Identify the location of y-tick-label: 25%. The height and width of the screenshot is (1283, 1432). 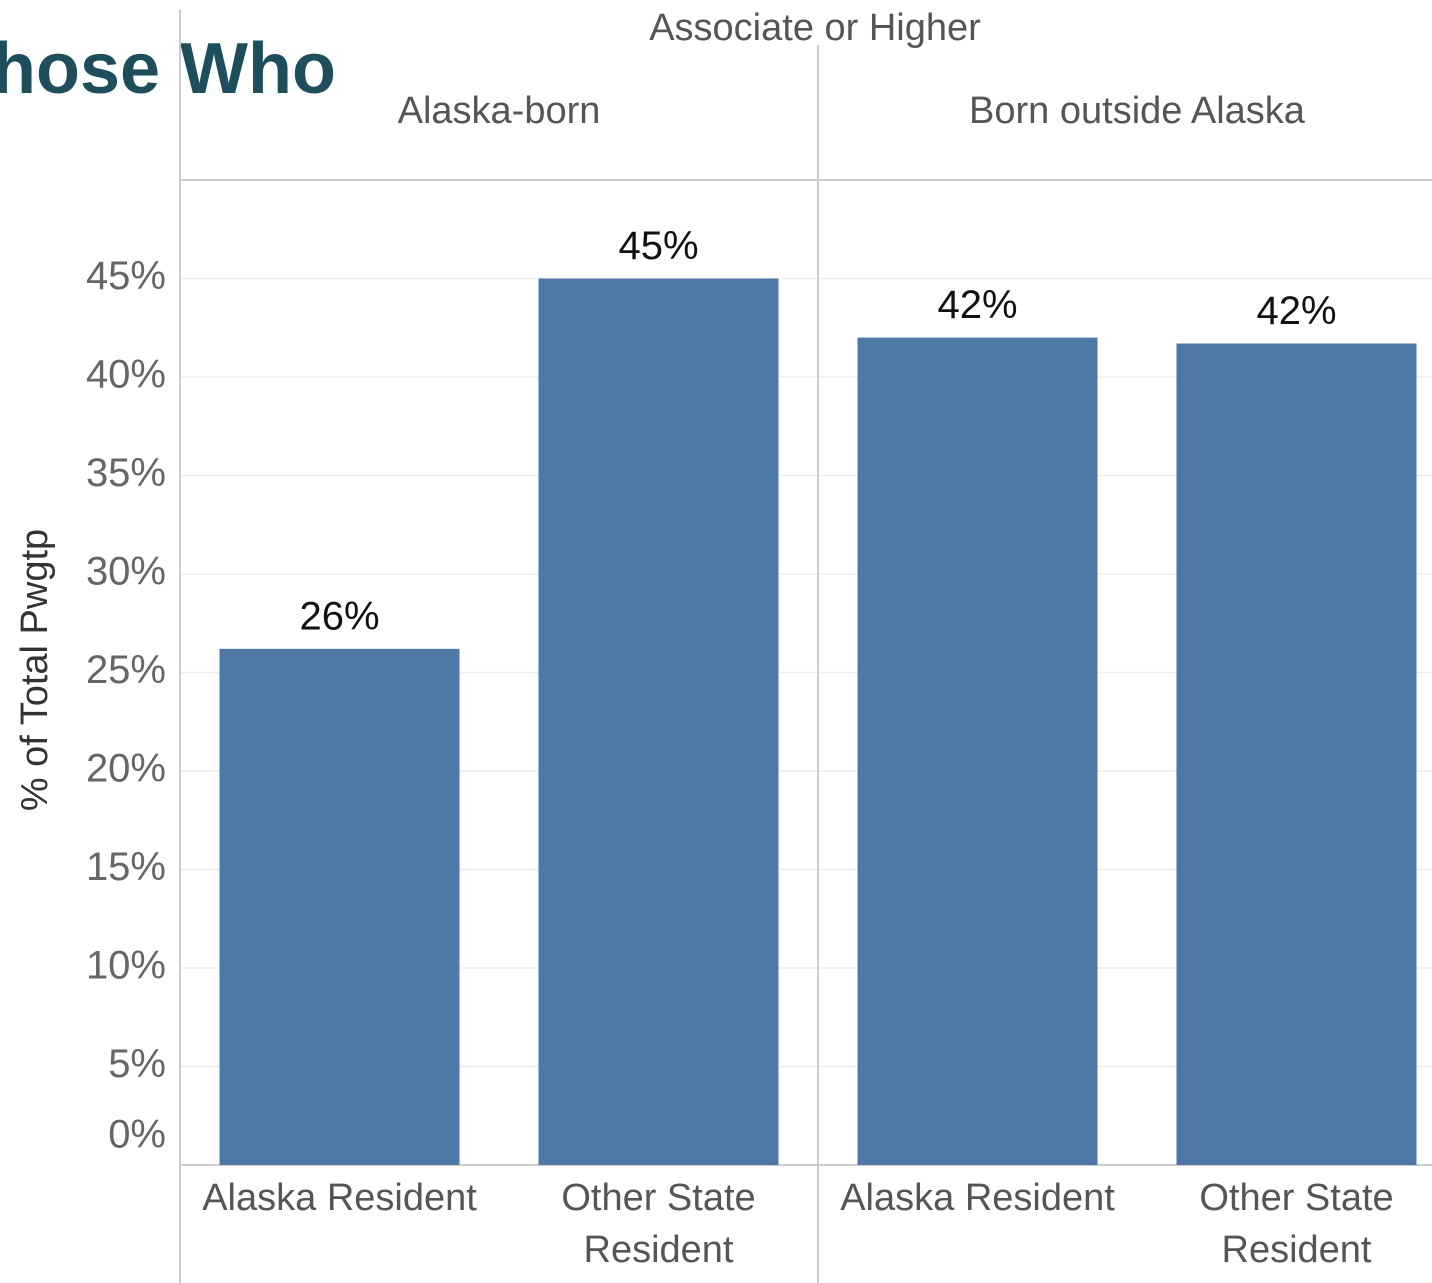
(126, 670).